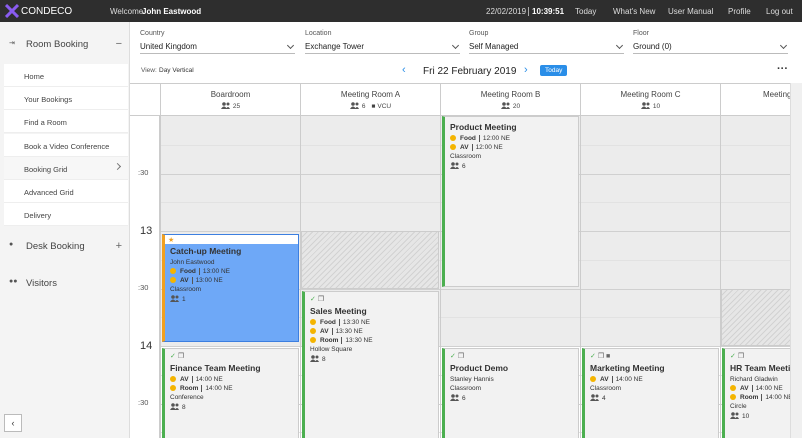 The height and width of the screenshot is (438, 802). What do you see at coordinates (546, 11) in the screenshot?
I see `clock: 10:39:51` at bounding box center [546, 11].